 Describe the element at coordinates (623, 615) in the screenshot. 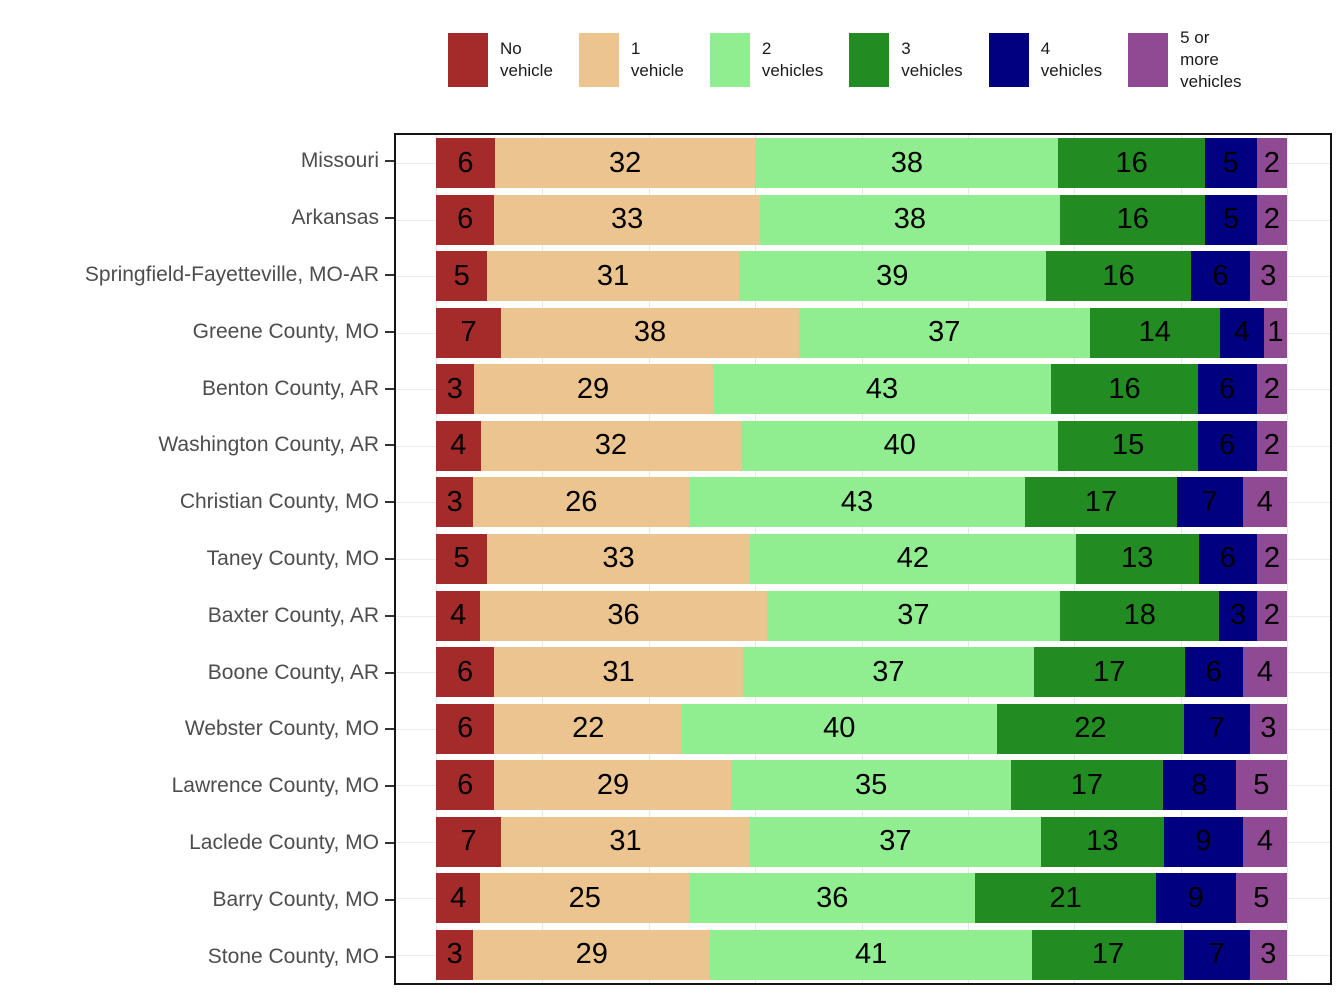

I see `segment-value-label: 36` at that location.